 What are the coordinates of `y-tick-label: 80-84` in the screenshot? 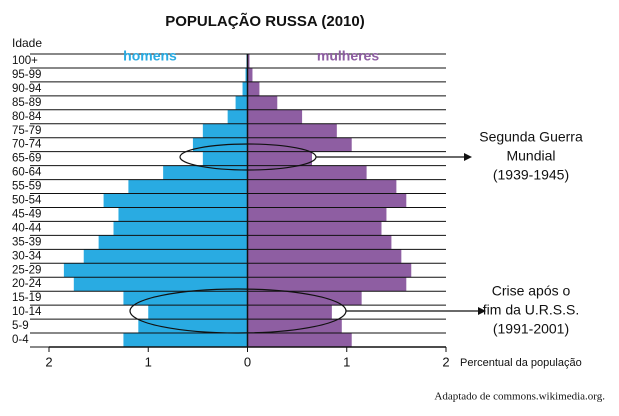 It's located at (27, 117).